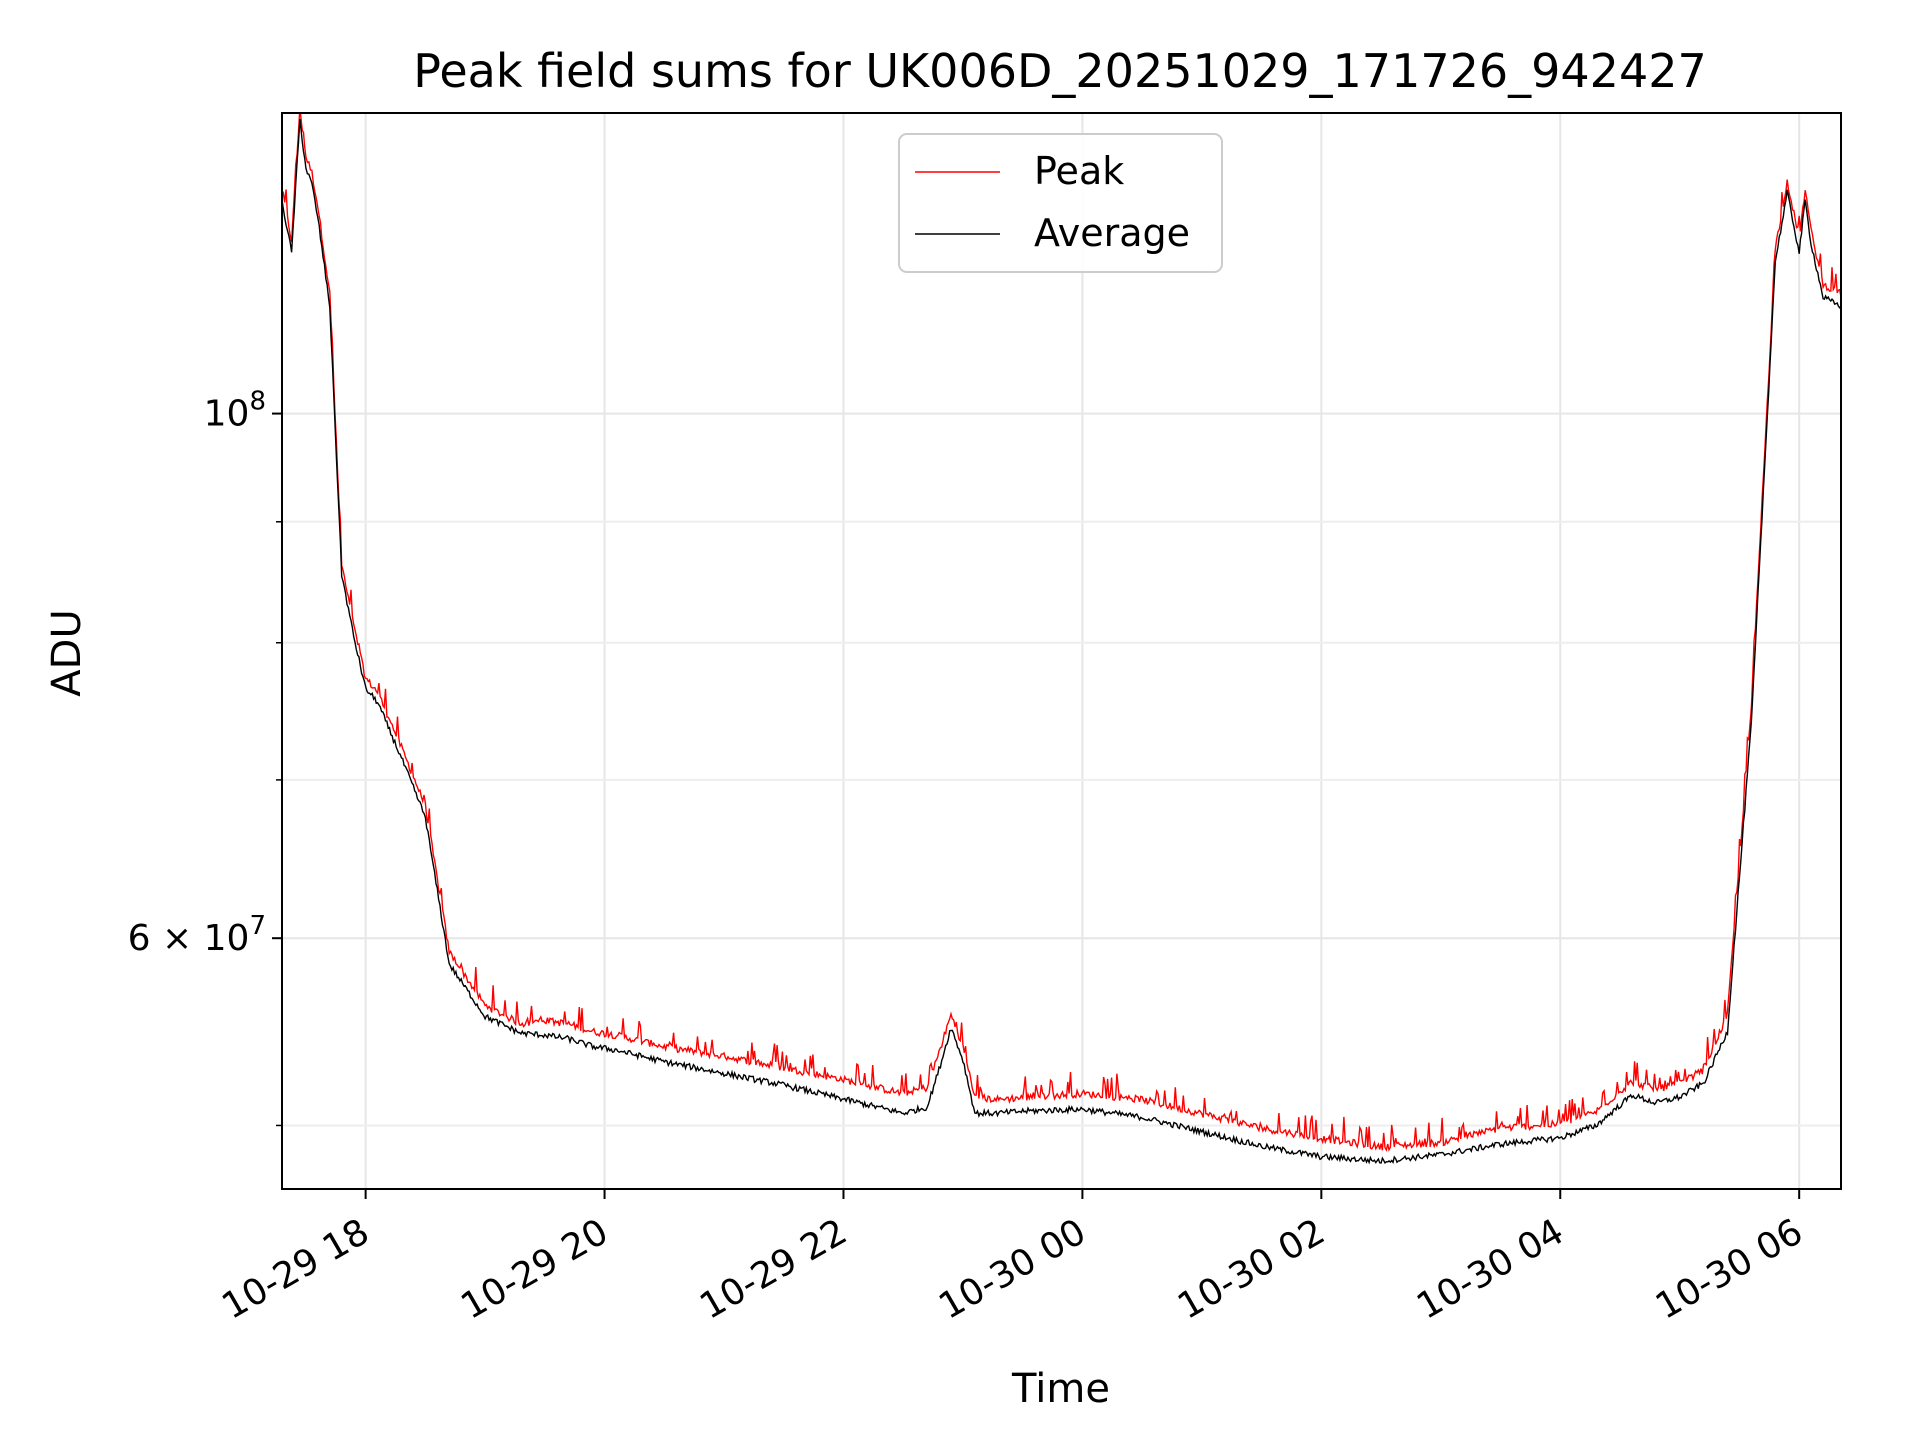 This screenshot has width=1920, height=1440. I want to click on legend-box, so click(1060, 203).